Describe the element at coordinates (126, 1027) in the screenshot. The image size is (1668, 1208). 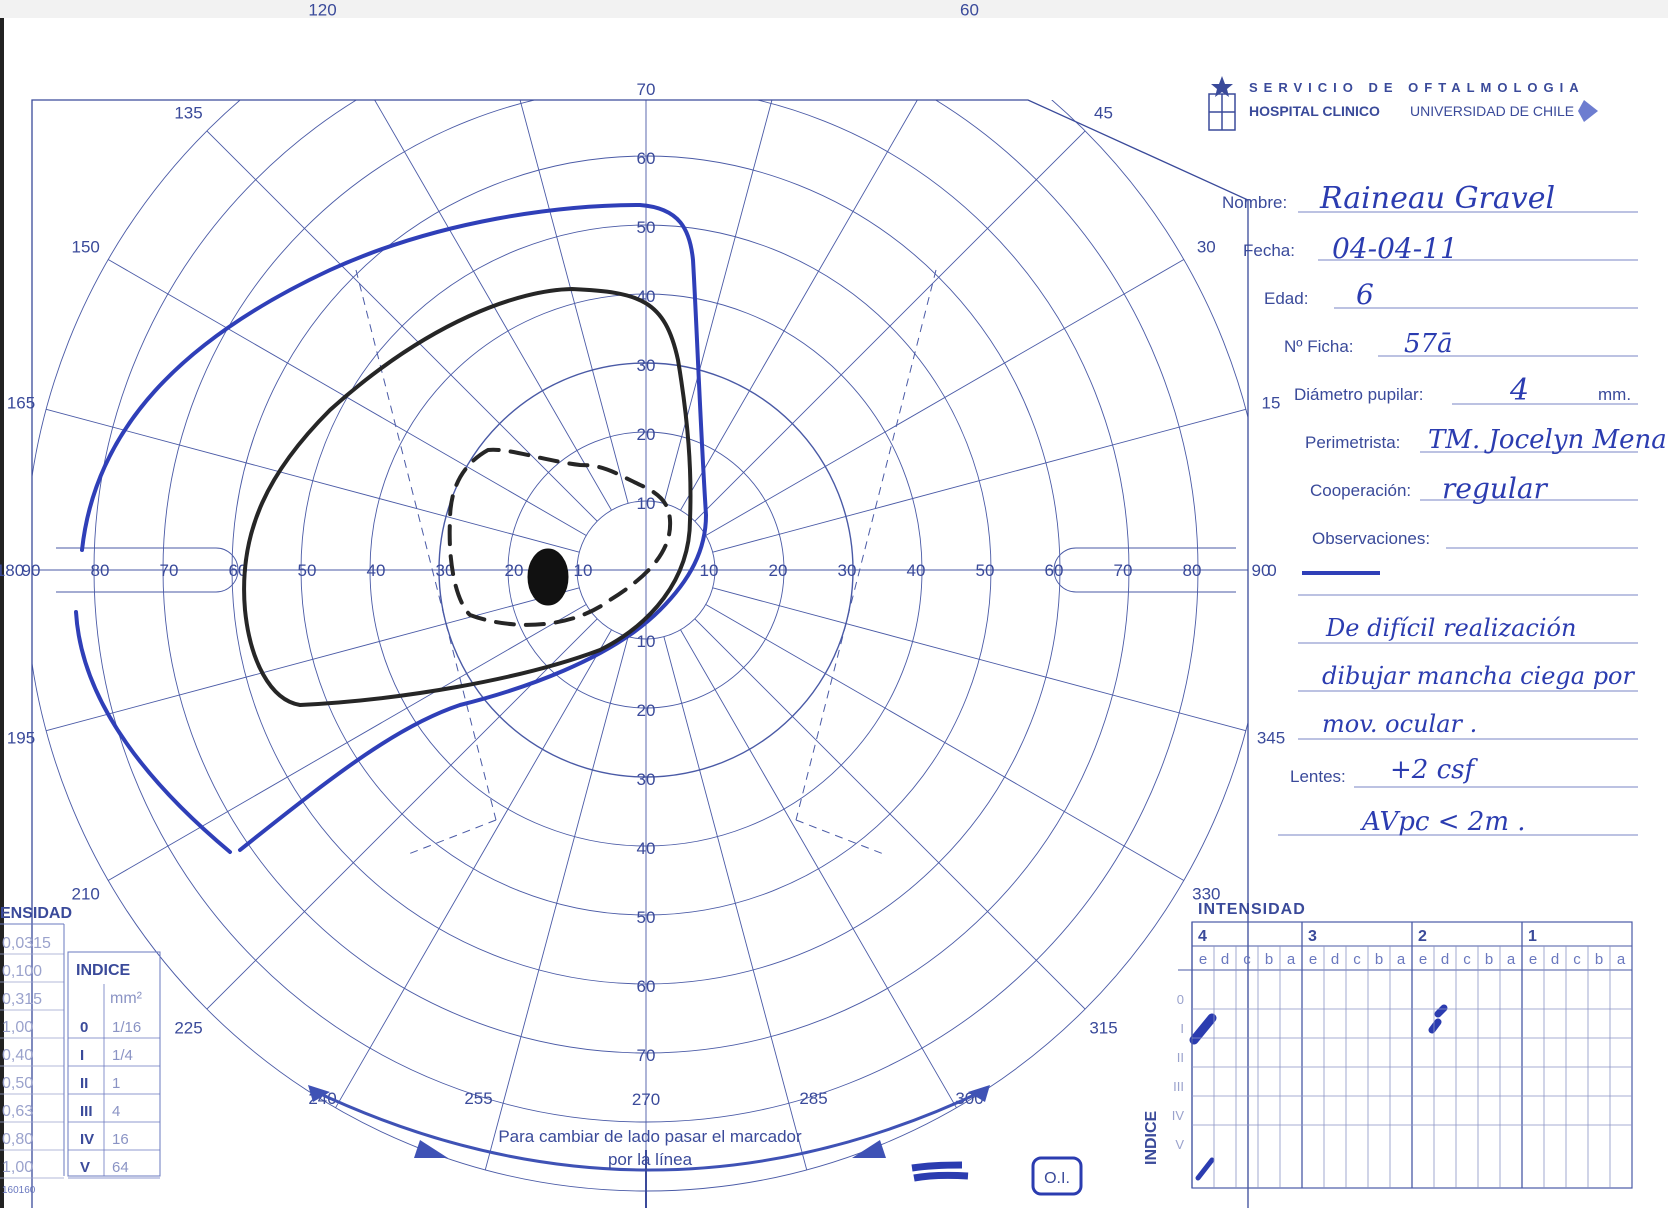
I see `legend-area: 1/16` at that location.